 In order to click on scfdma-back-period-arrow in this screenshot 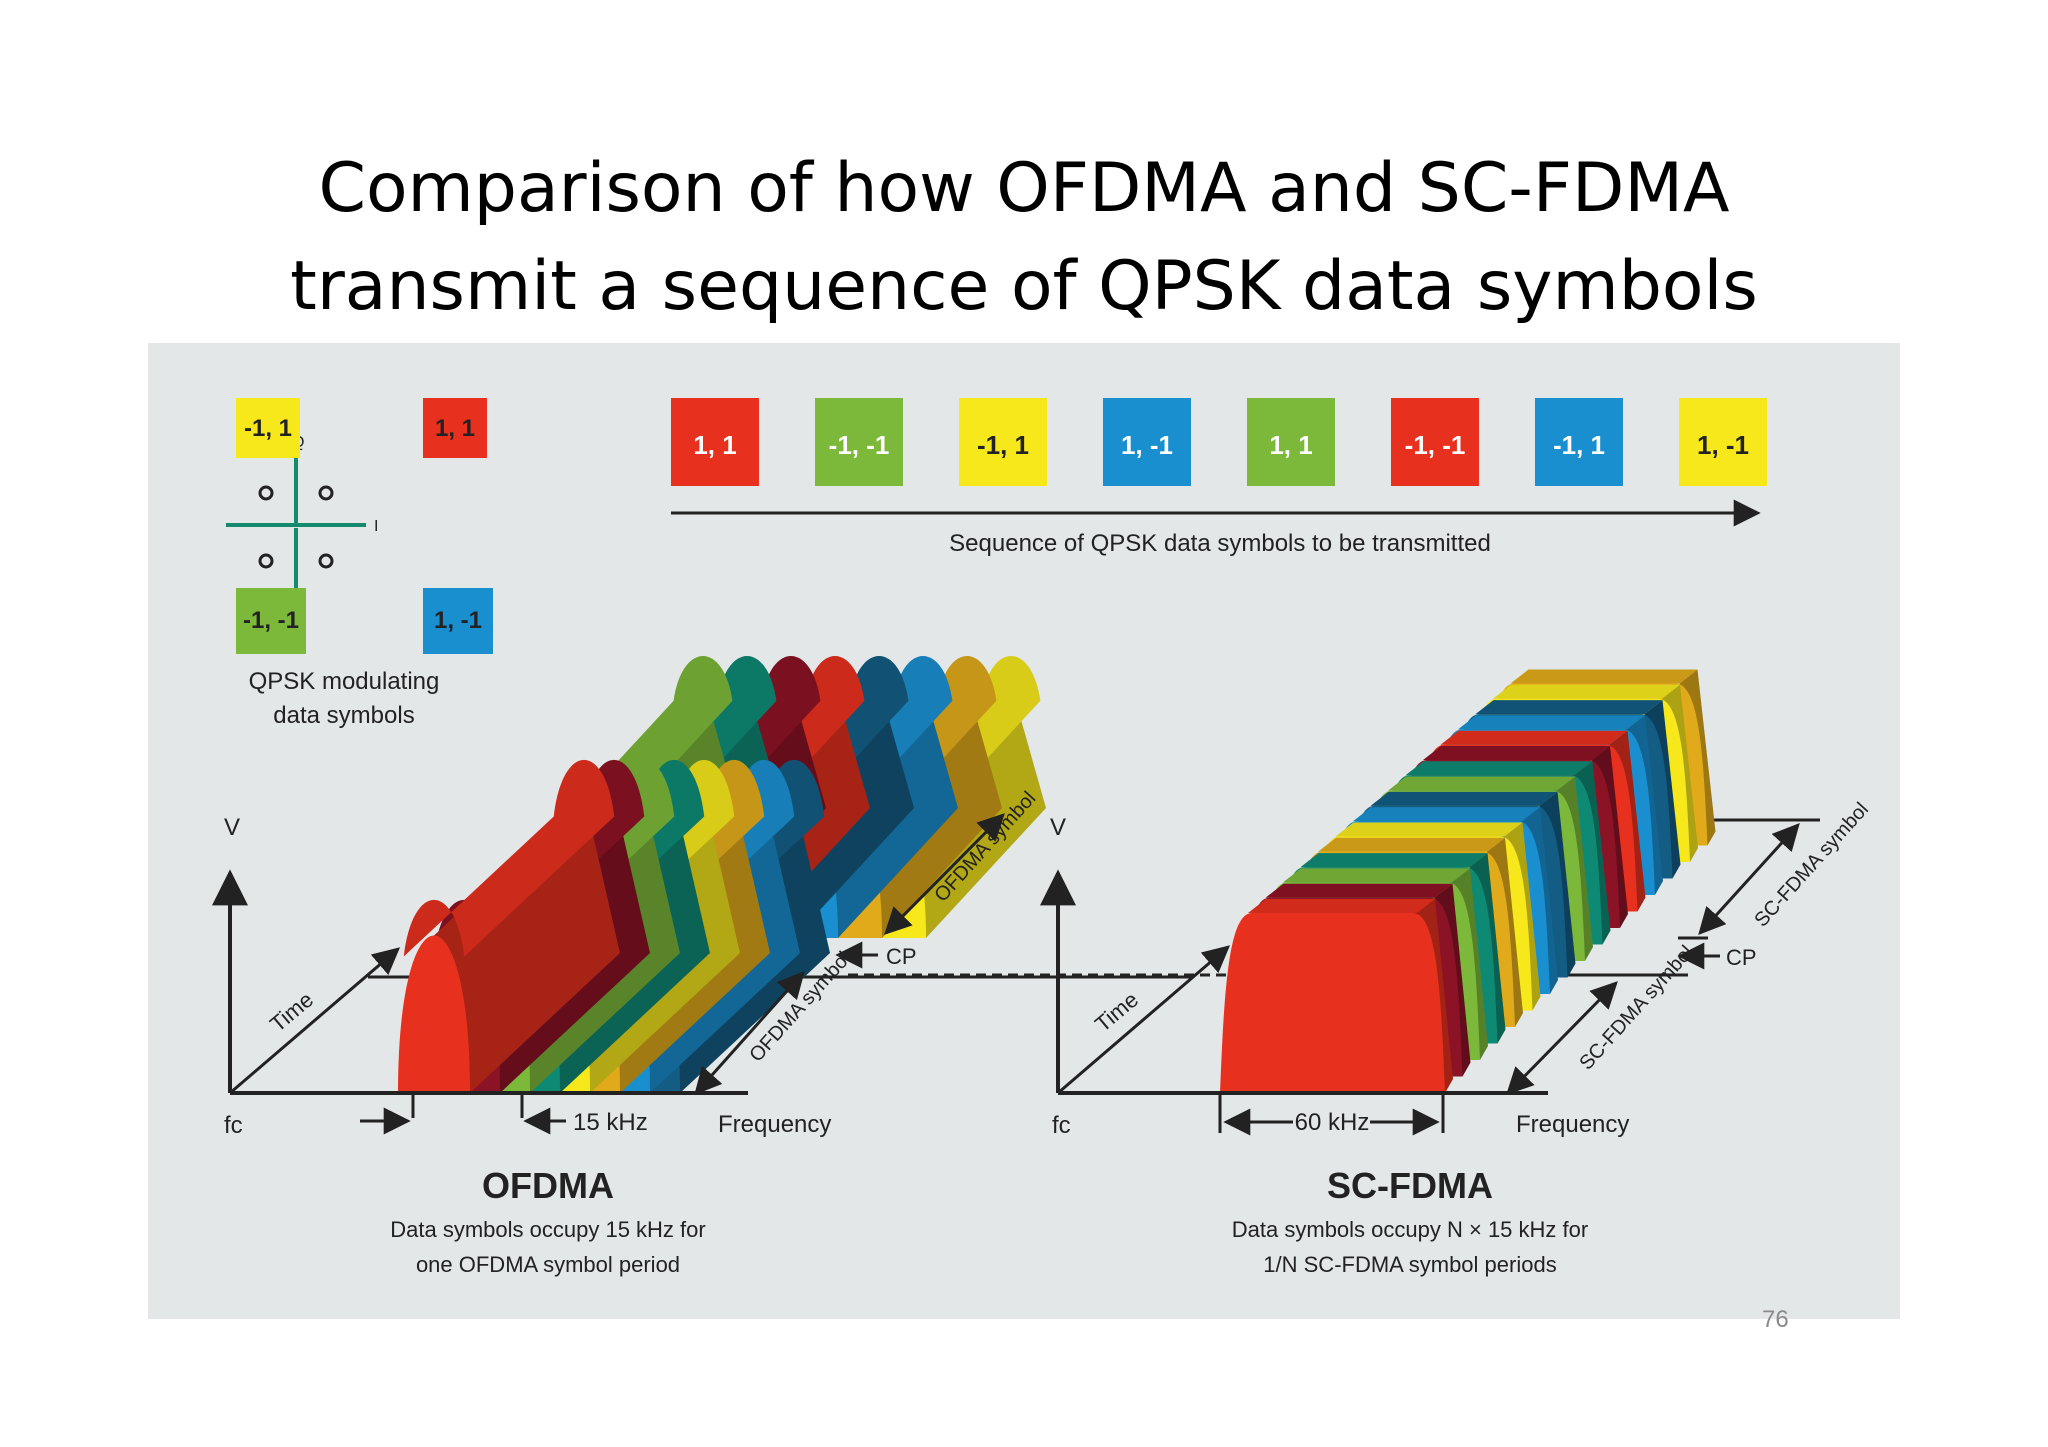, I will do `click(1749, 879)`.